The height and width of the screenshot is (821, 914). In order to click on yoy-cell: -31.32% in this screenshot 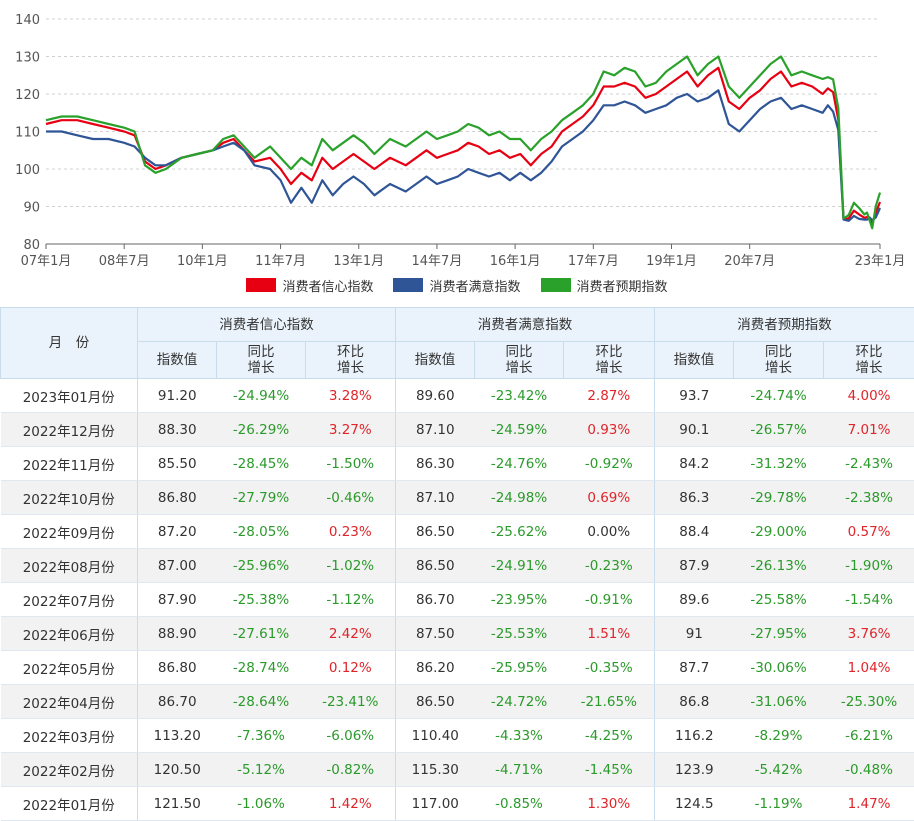, I will do `click(779, 464)`.